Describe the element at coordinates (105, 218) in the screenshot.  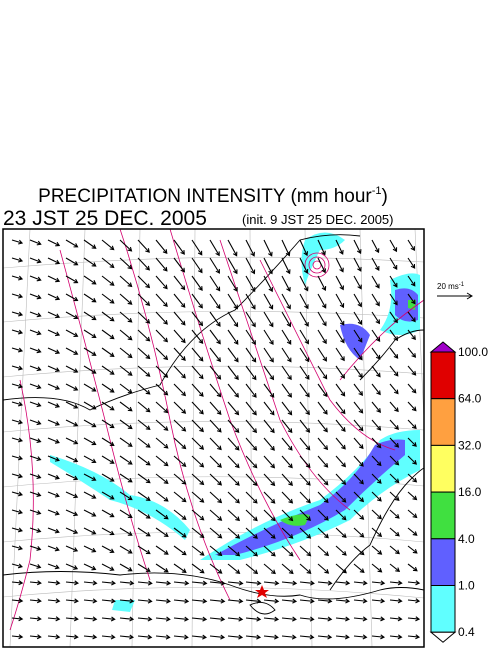
I see `time-label: 23 JST 25 DEC. 2005` at that location.